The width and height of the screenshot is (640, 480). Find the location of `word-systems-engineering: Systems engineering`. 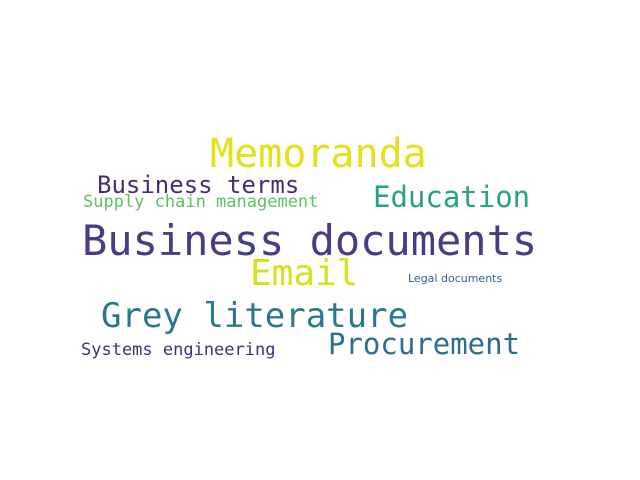

word-systems-engineering: Systems engineering is located at coordinates (178, 350).